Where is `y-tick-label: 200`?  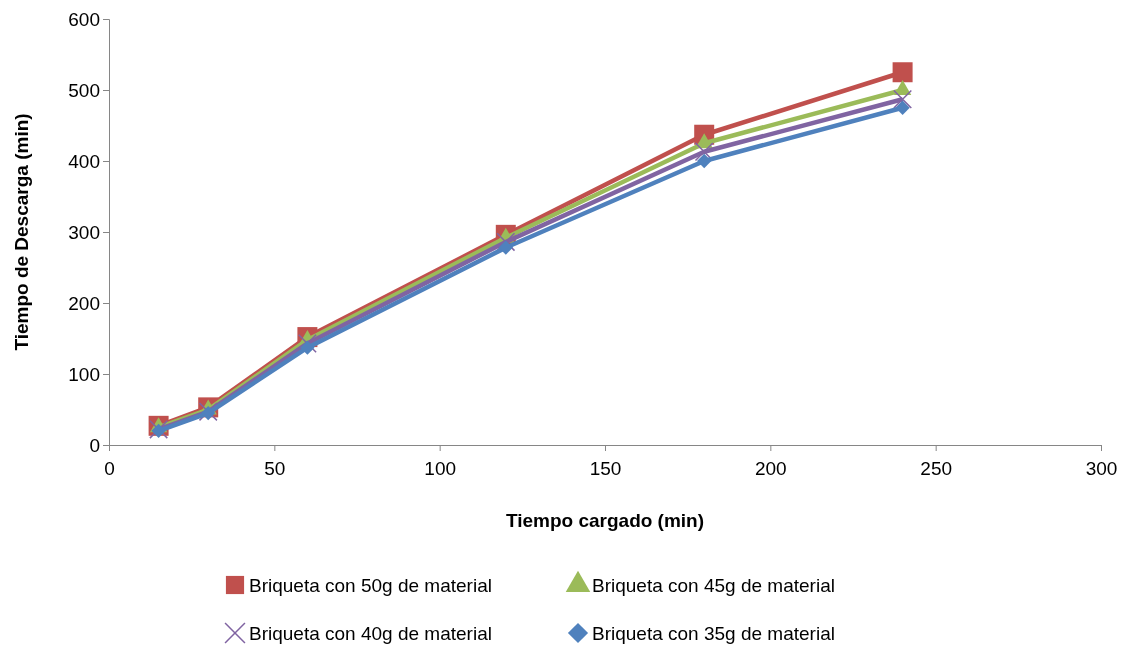
y-tick-label: 200 is located at coordinates (84, 303).